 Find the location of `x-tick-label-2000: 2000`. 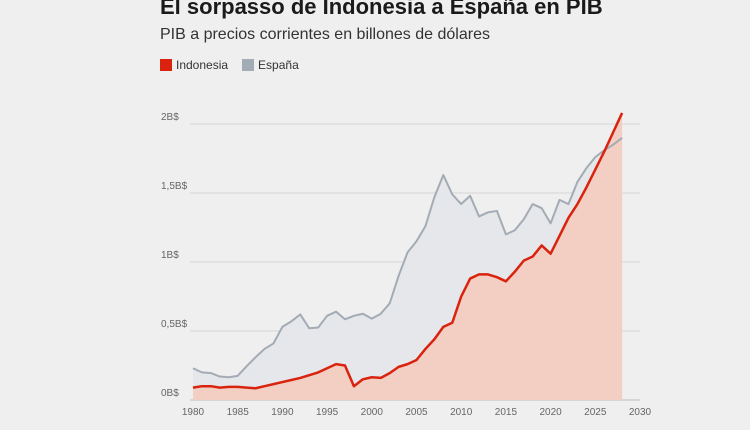

x-tick-label-2000: 2000 is located at coordinates (372, 412).